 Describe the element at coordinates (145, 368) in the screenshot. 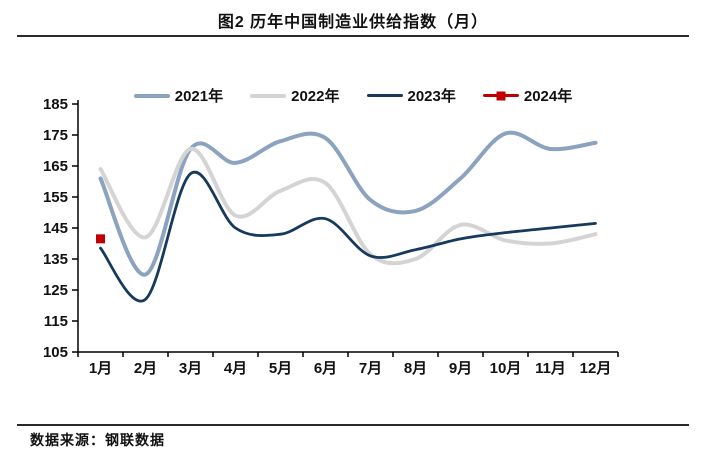

I see `x-tick-label: 2月` at that location.